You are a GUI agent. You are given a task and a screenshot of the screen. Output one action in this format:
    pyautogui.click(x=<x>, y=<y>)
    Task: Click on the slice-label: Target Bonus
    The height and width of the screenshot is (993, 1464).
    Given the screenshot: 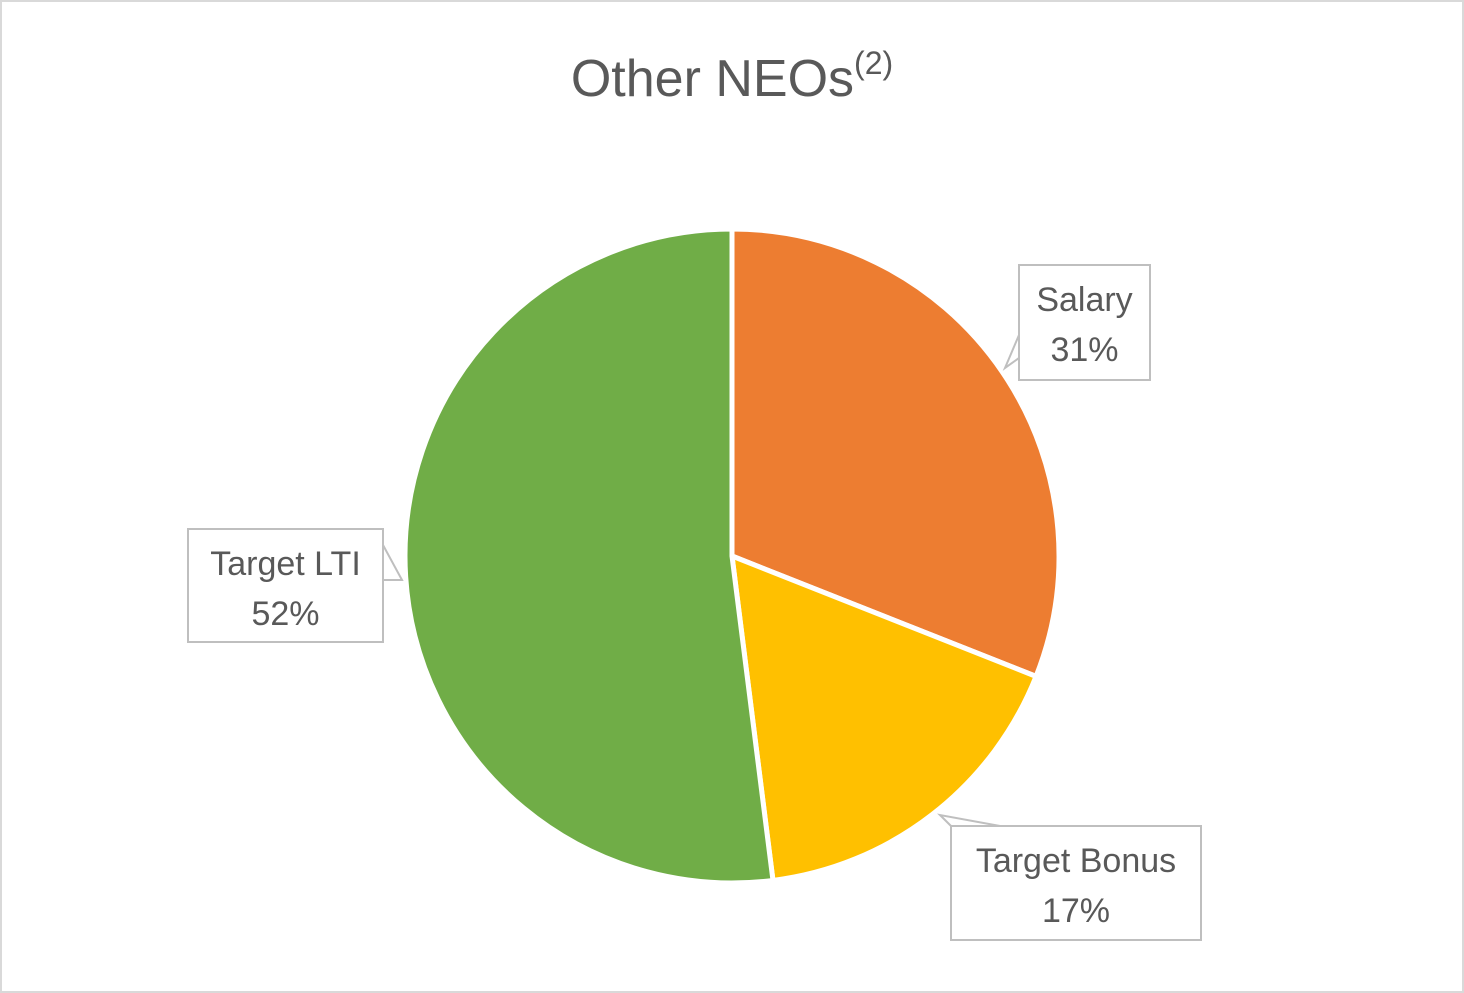 What is the action you would take?
    pyautogui.click(x=1076, y=861)
    